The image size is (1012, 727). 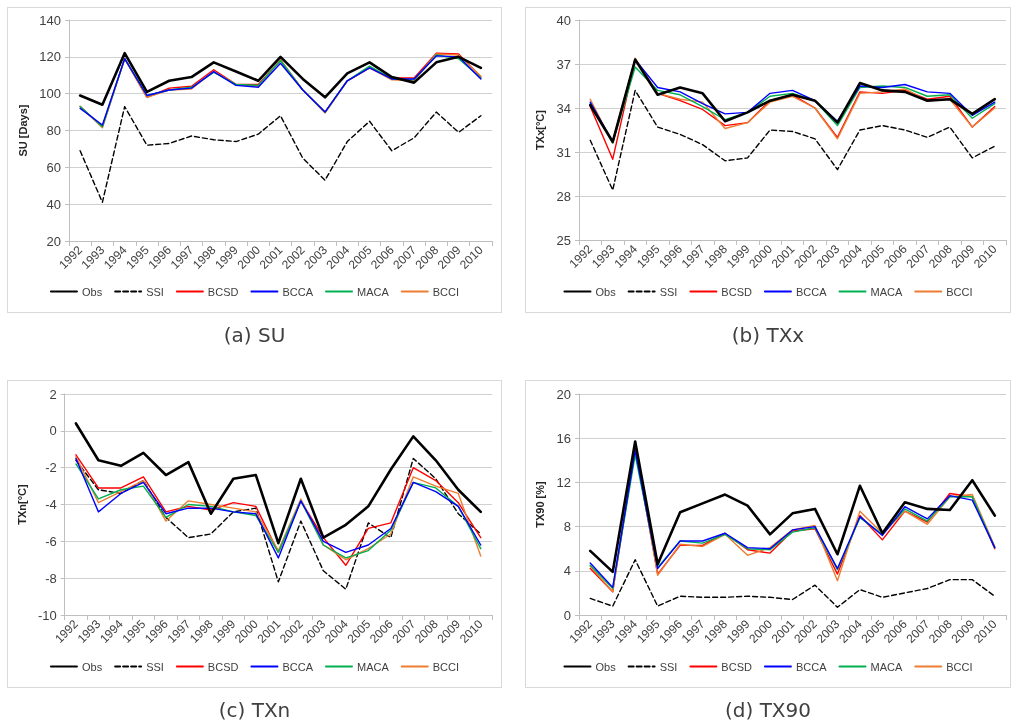 What do you see at coordinates (768, 335) in the screenshot?
I see `text: (b) TXx` at bounding box center [768, 335].